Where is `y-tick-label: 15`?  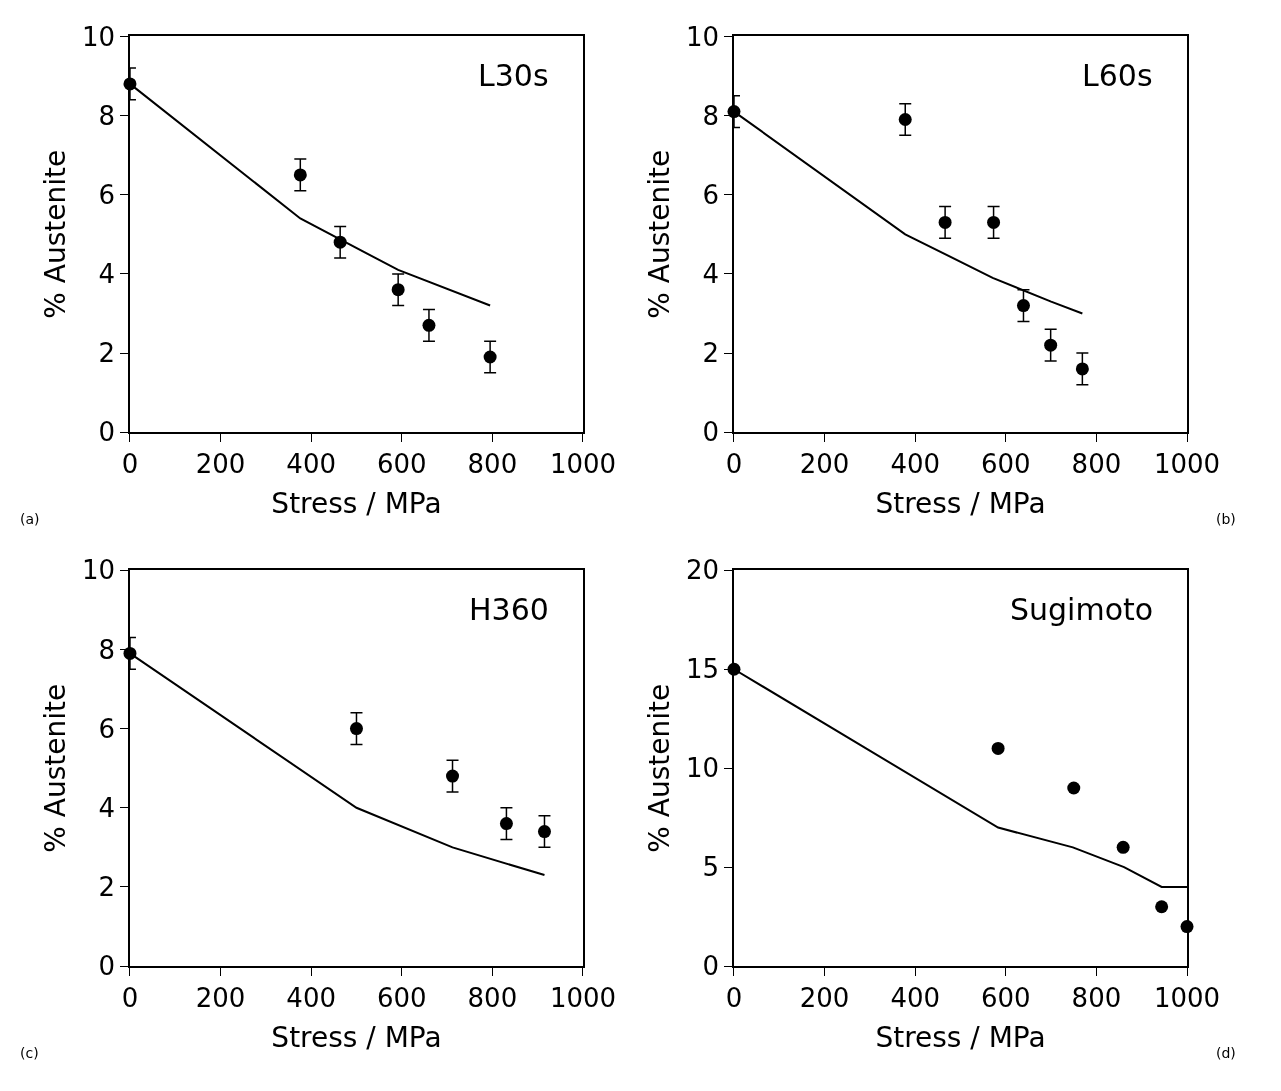
y-tick-label: 15 is located at coordinates (702, 669).